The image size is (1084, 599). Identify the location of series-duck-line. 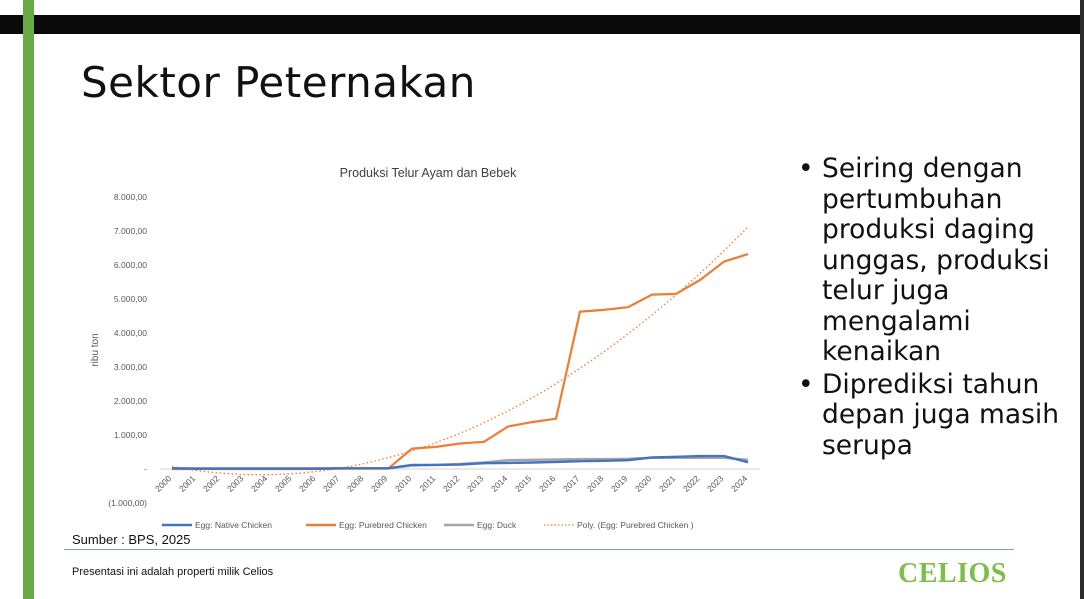
(460, 463).